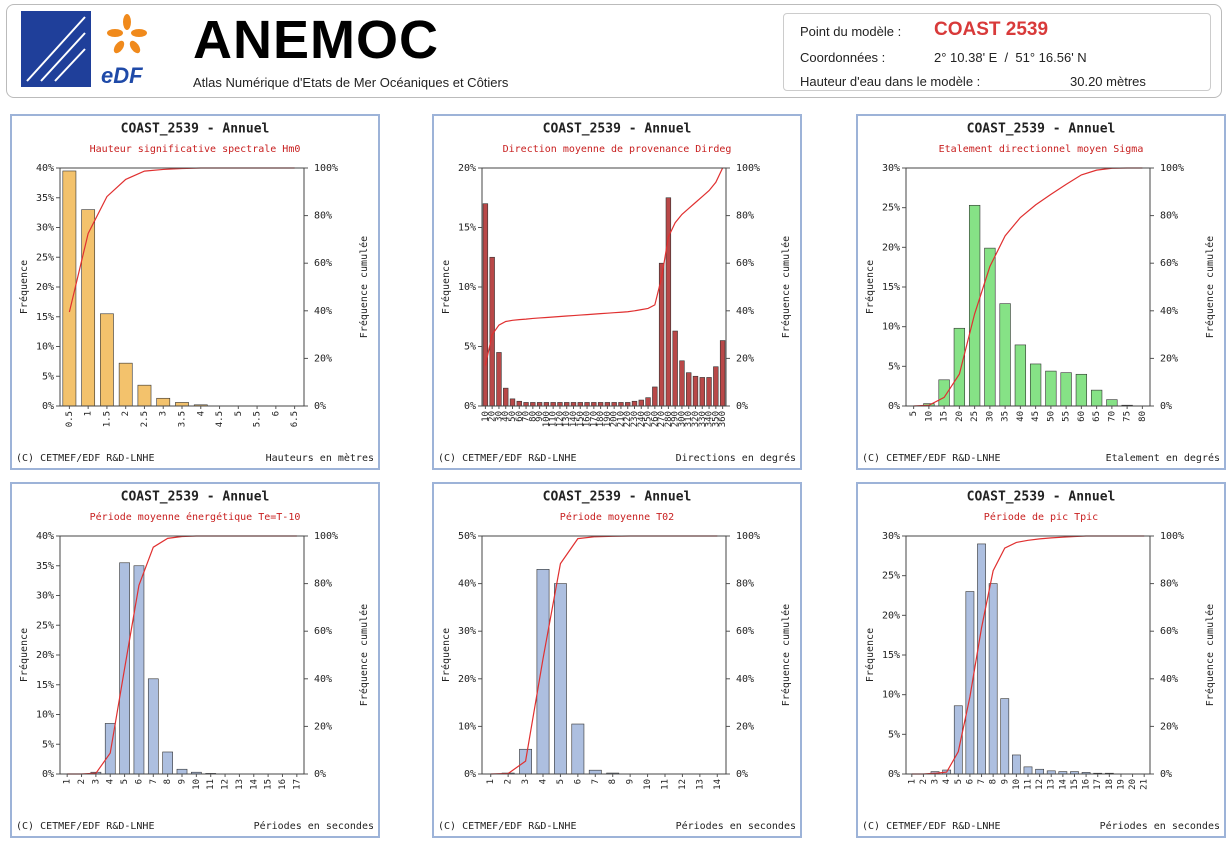  What do you see at coordinates (297, 784) in the screenshot?
I see `x-tick-label: 17` at bounding box center [297, 784].